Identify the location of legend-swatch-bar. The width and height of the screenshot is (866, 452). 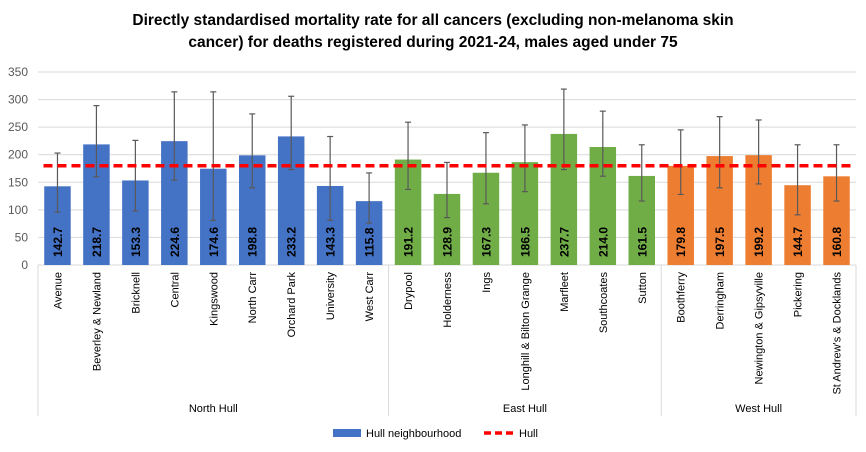
(347, 433).